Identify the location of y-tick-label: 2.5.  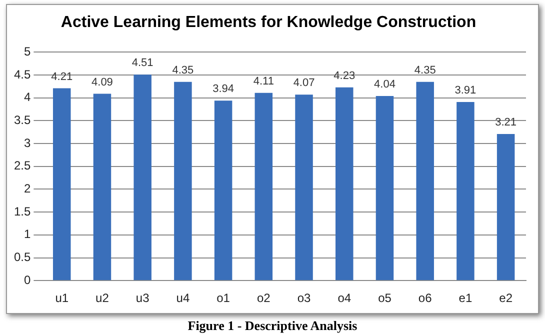
(22, 165).